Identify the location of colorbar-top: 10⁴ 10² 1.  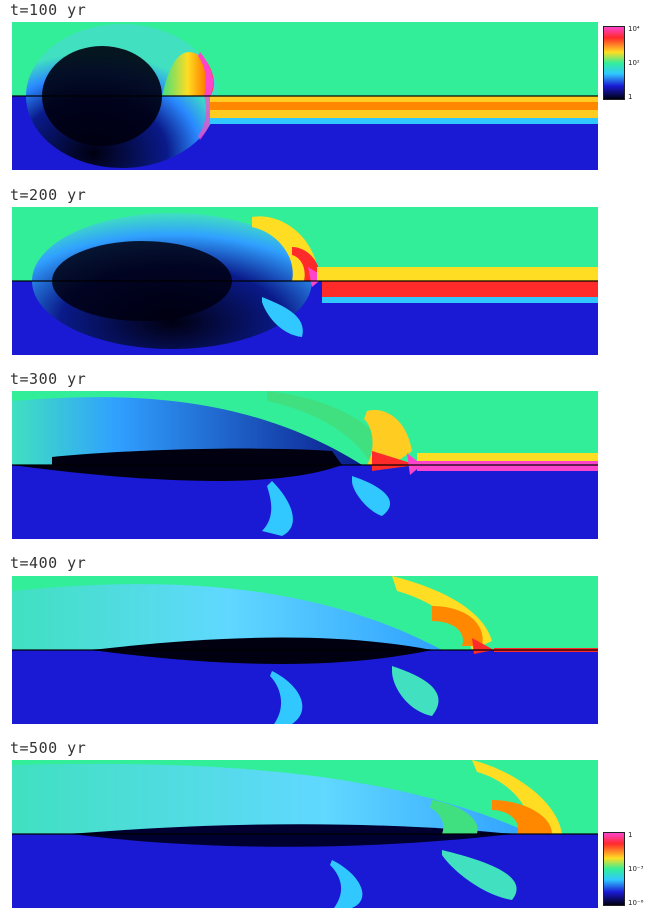
(624, 66).